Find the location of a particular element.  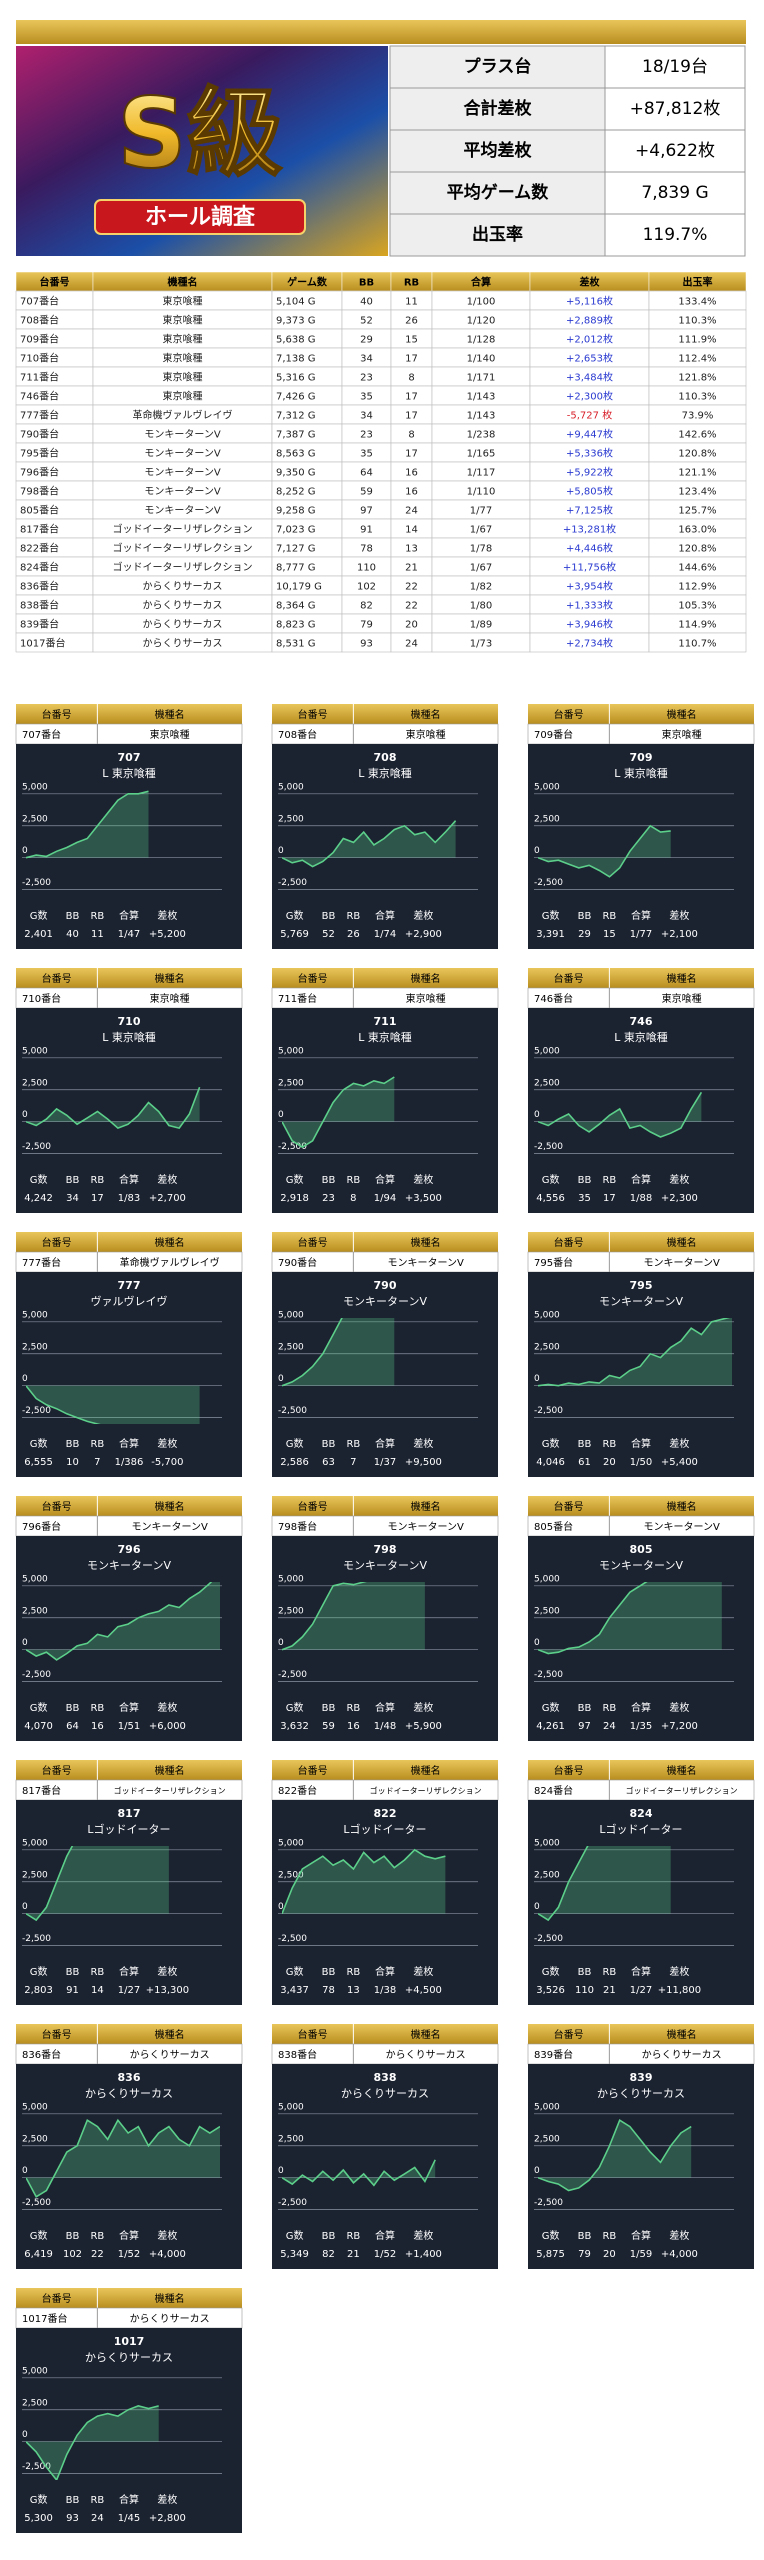

card-machine: からくりサーカス is located at coordinates (426, 2055).